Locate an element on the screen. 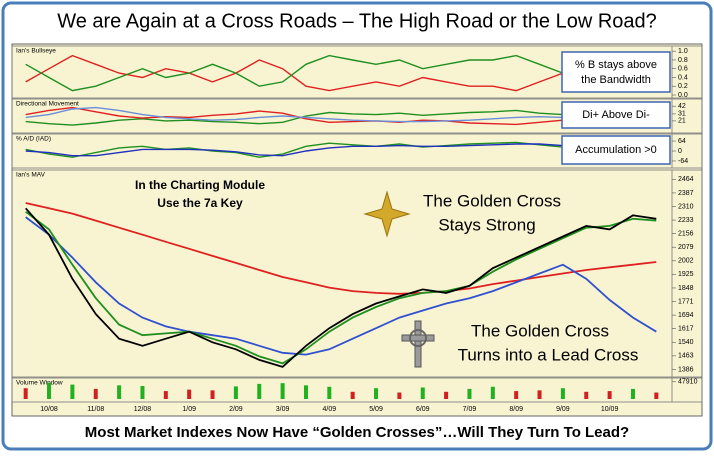 The height and width of the screenshot is (459, 714). note: % B stays above is located at coordinates (616, 65).